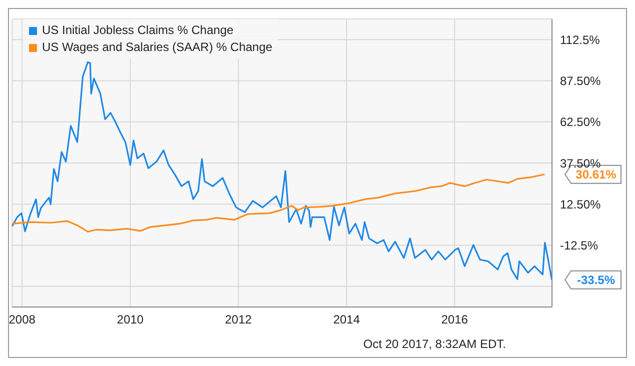 The width and height of the screenshot is (635, 366). I want to click on x-tick-label: 2016, so click(454, 319).